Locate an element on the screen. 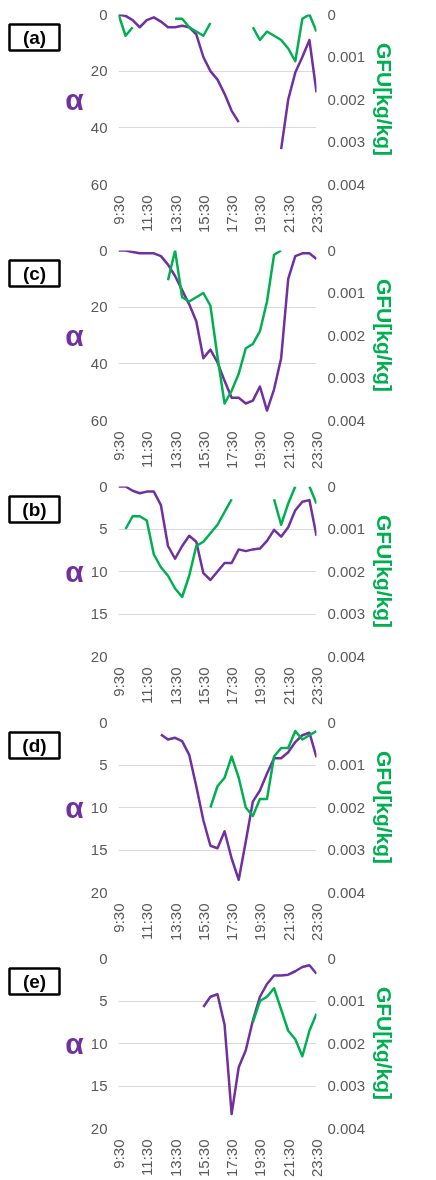 The height and width of the screenshot is (1180, 436). text: (b) is located at coordinates (34, 510).